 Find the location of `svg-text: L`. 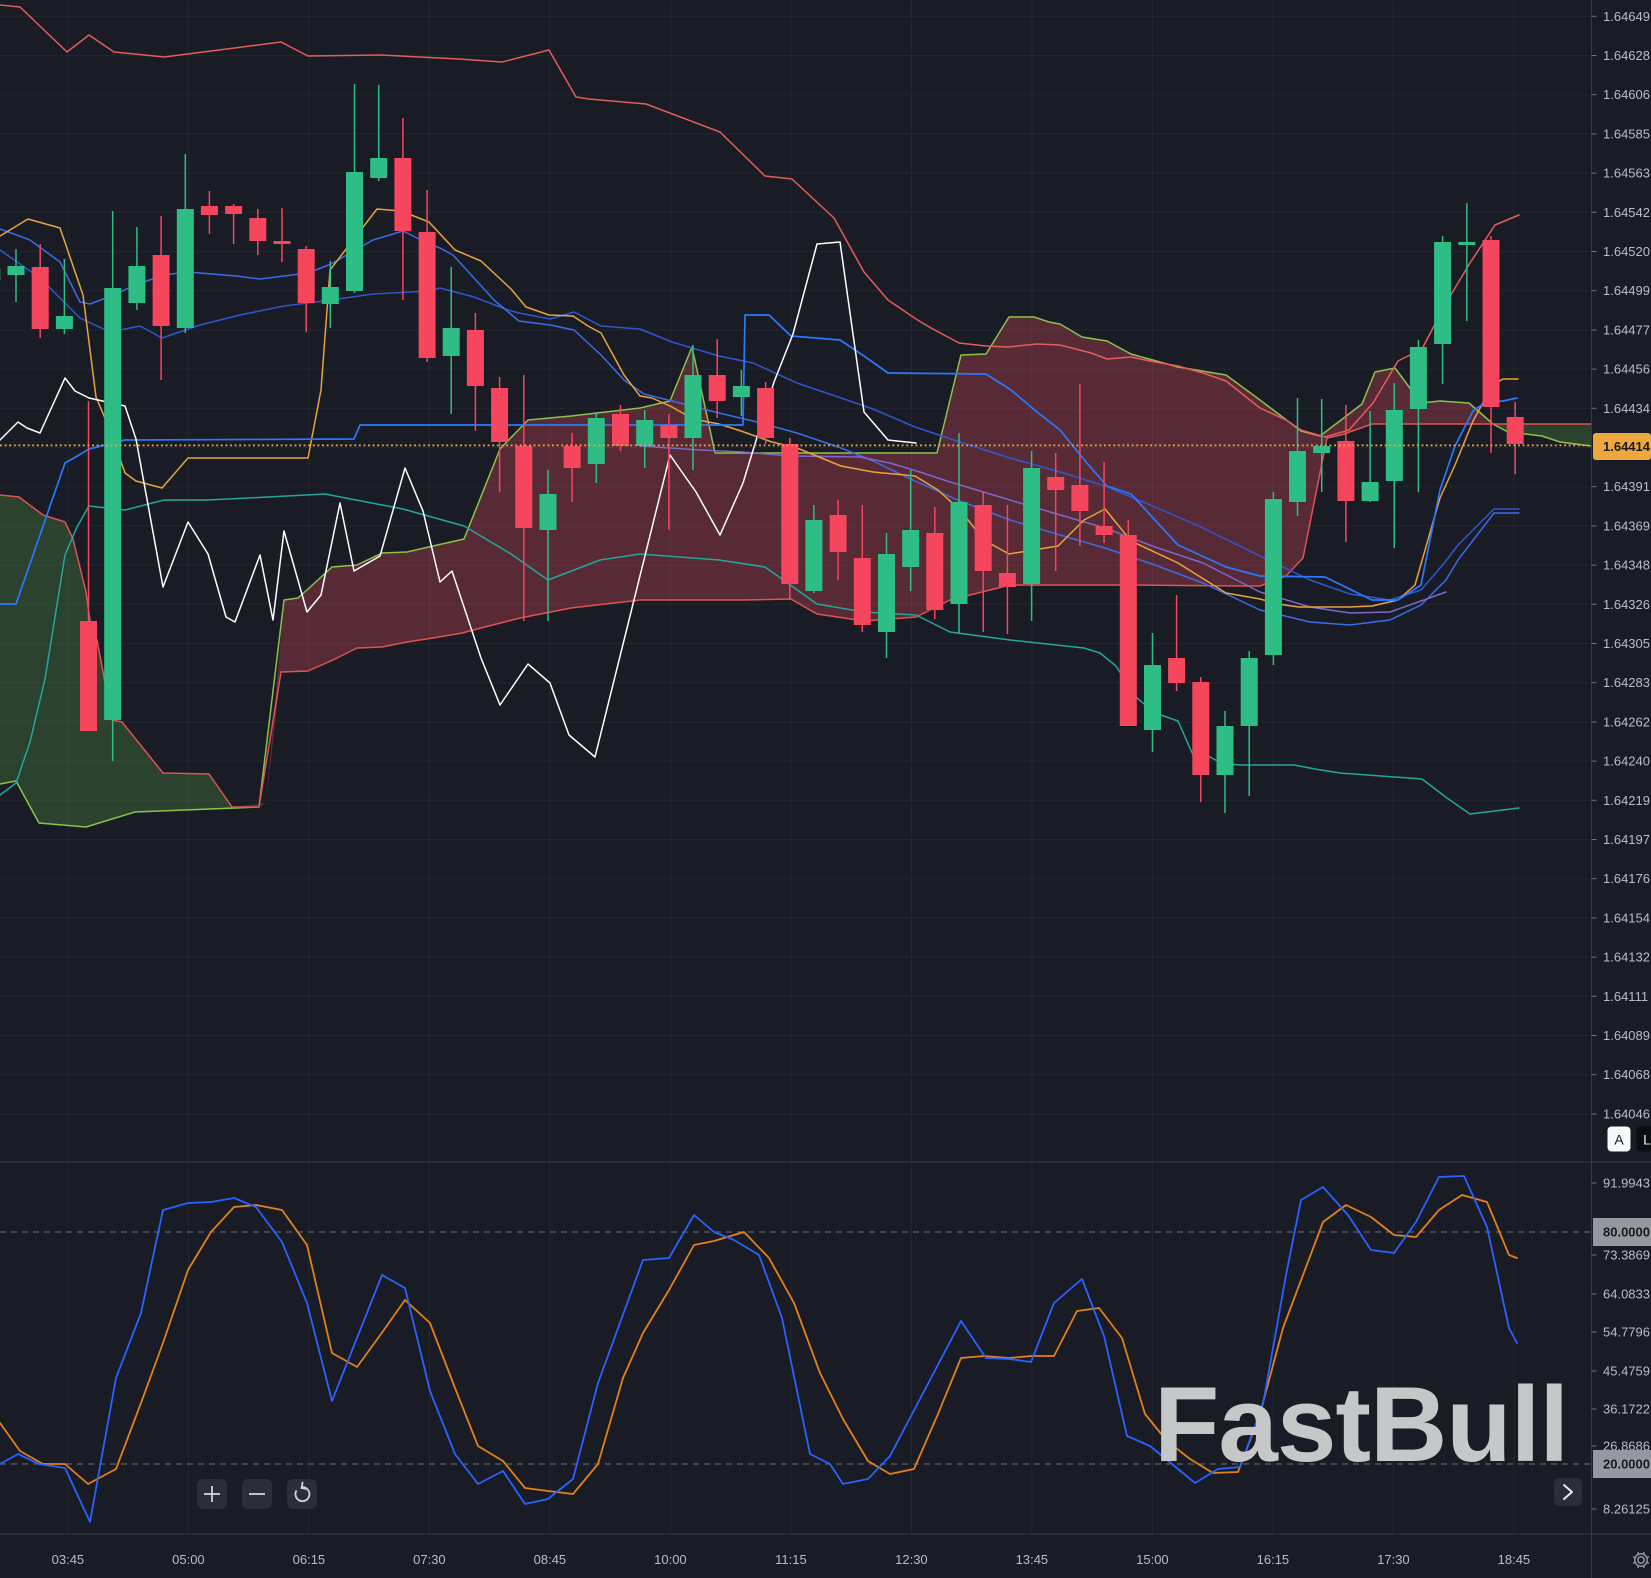

svg-text: L is located at coordinates (1647, 1140).